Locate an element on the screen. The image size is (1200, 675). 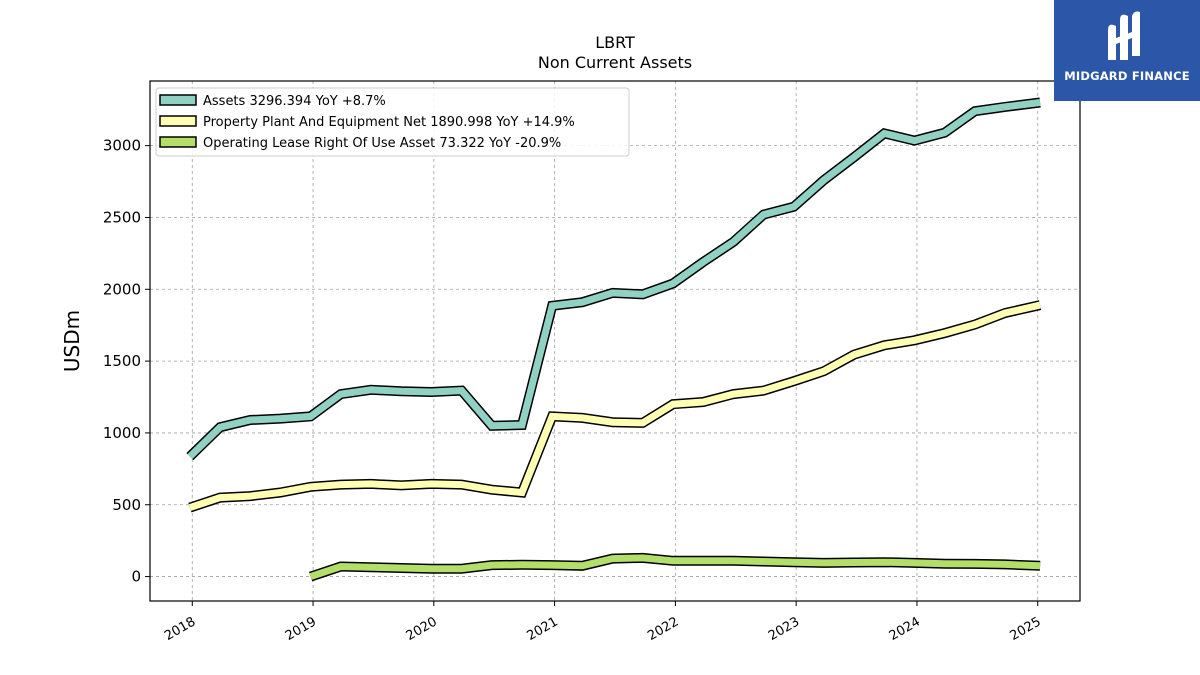
y-tick-label: 1500 is located at coordinates (122, 361).